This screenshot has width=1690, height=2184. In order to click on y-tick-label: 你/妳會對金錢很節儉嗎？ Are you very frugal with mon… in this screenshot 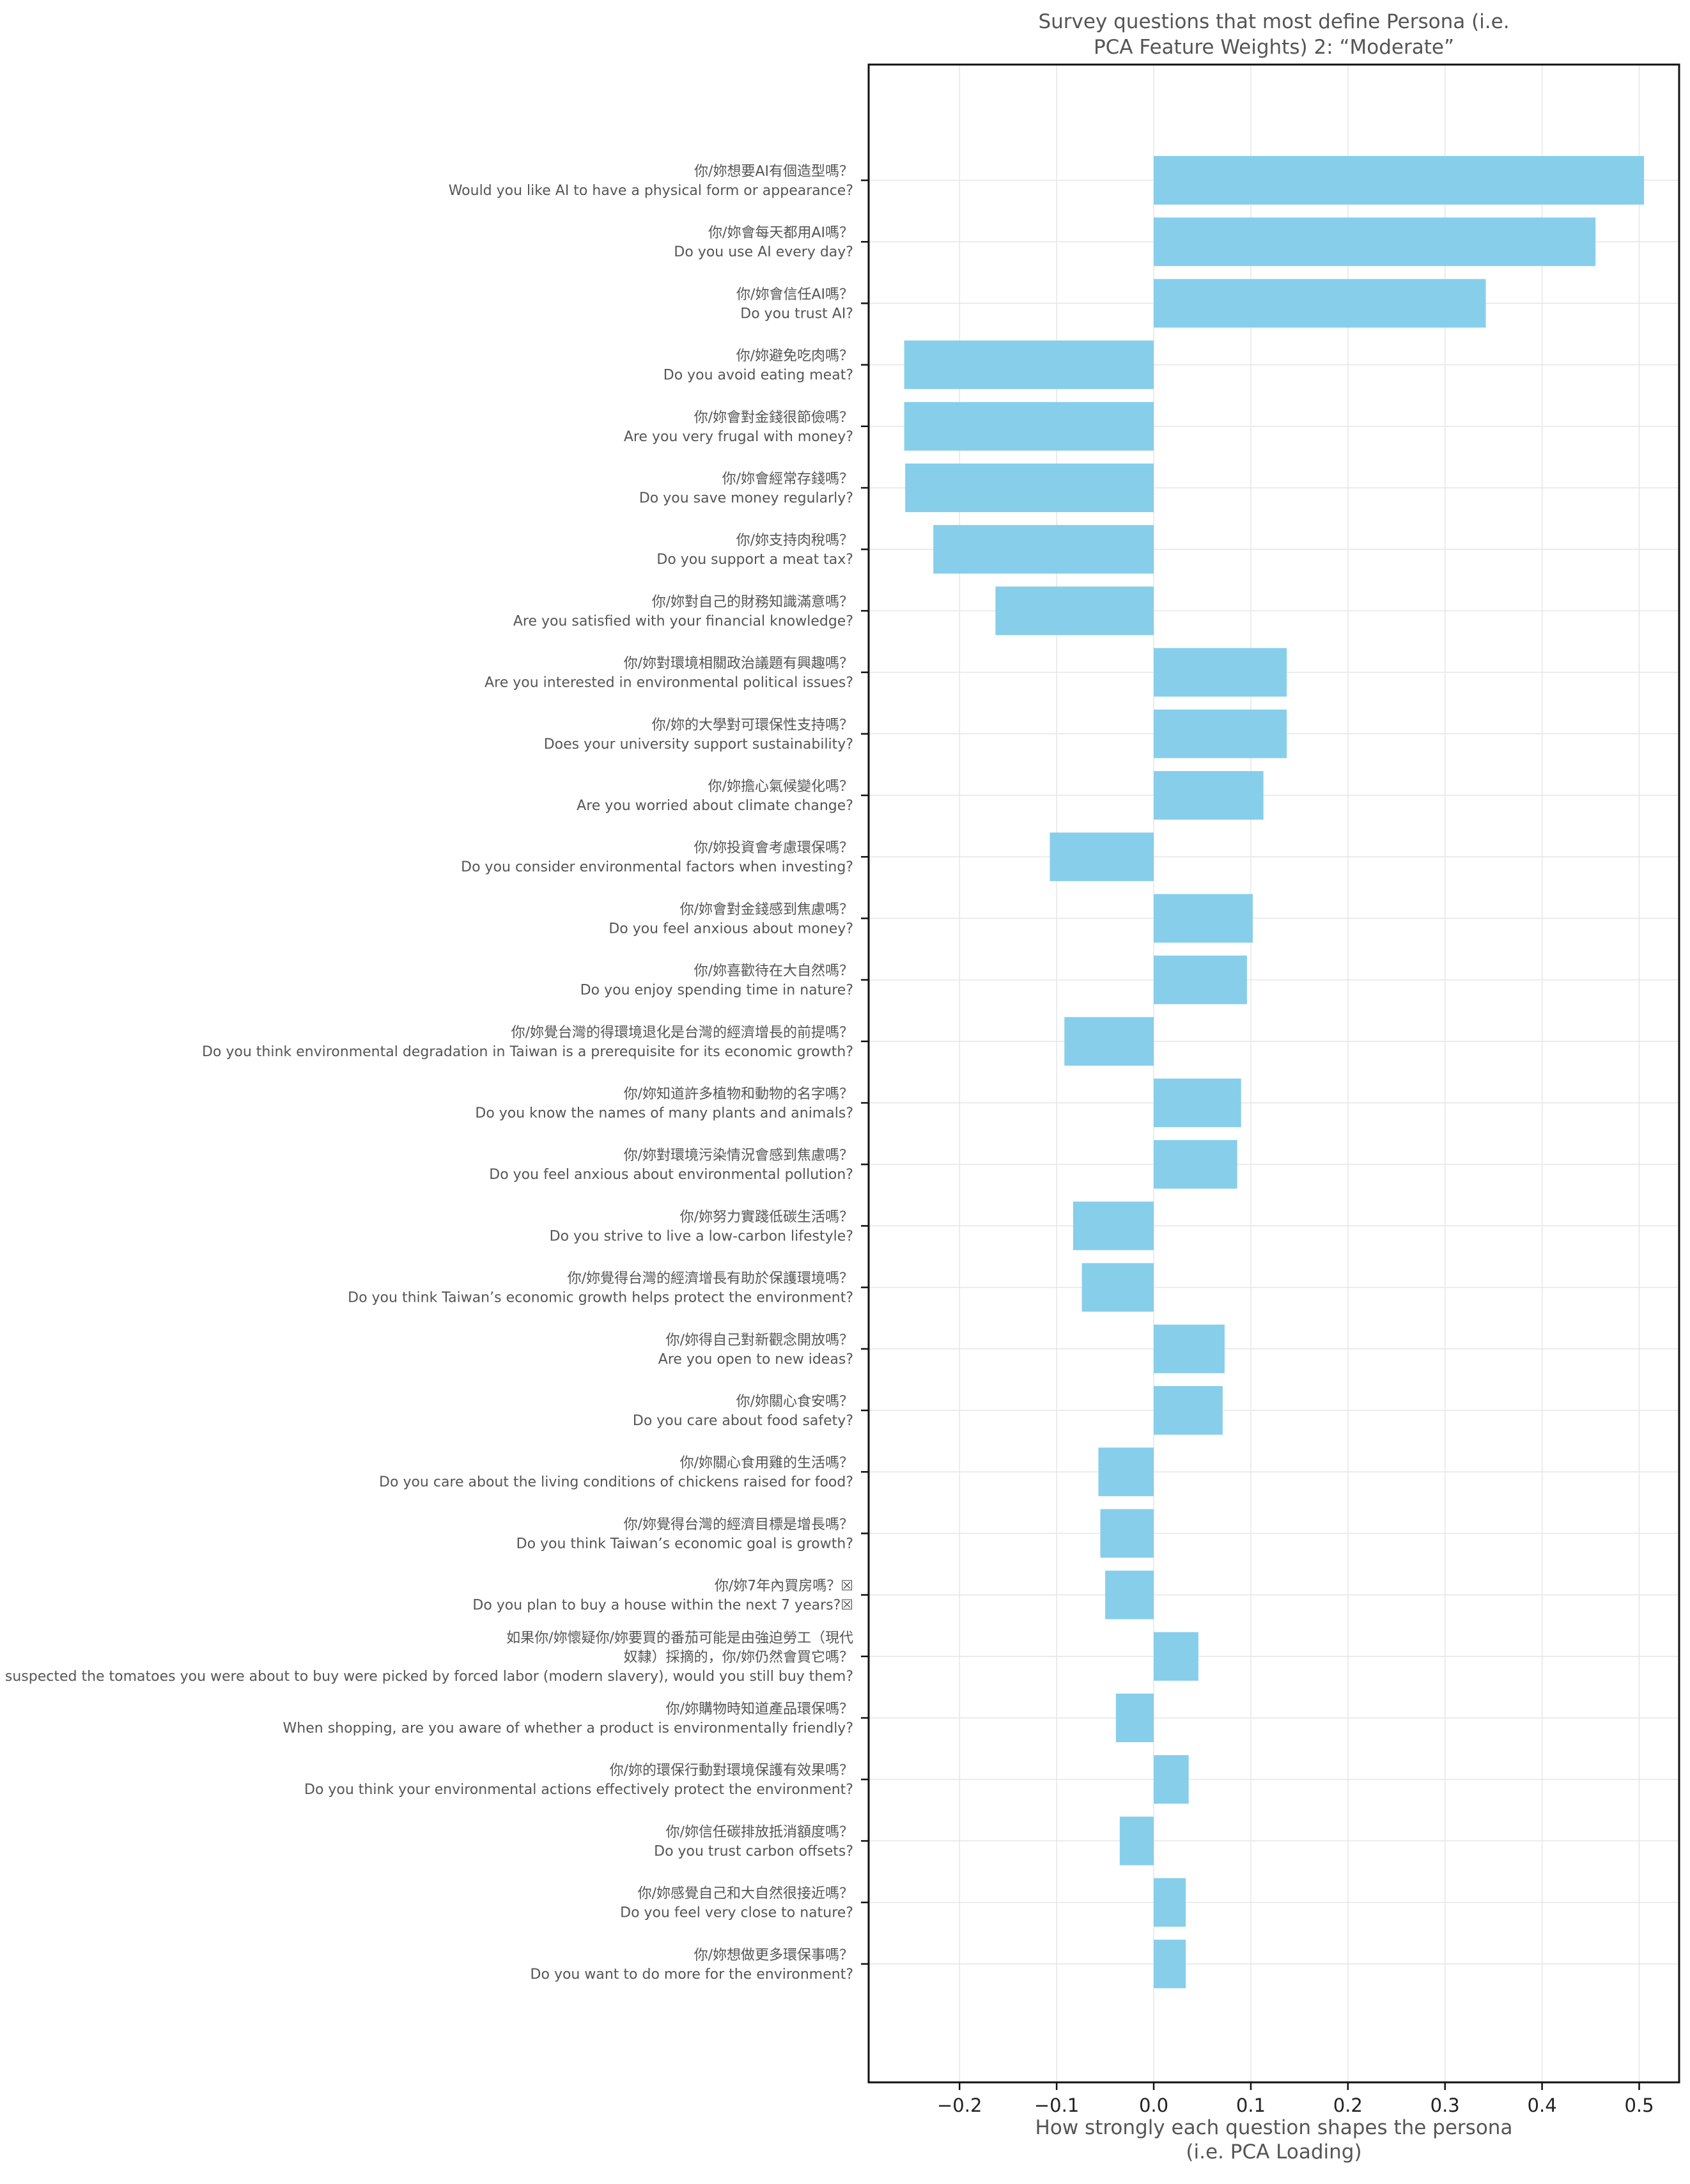, I will do `click(738, 428)`.